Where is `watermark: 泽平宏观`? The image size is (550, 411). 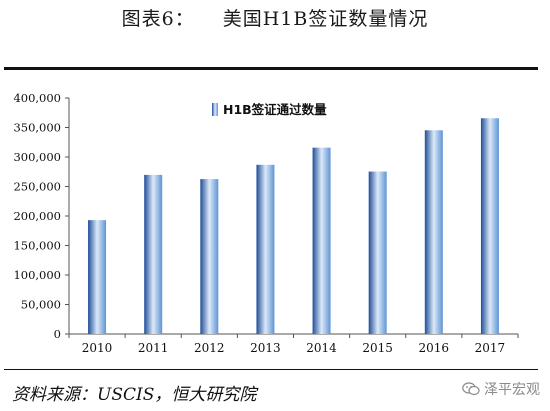 watermark: 泽平宏观 is located at coordinates (501, 389).